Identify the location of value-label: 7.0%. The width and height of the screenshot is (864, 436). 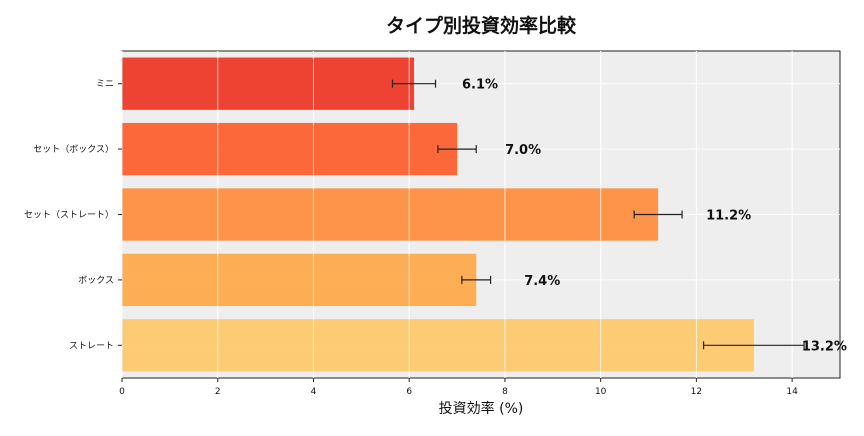
(523, 150).